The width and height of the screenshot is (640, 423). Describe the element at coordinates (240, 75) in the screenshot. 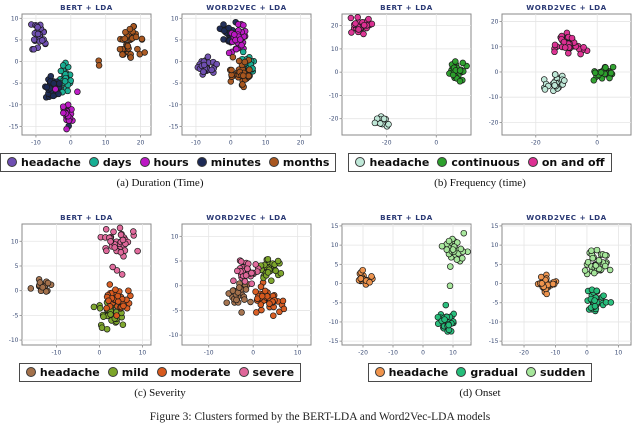

I see `scatter-plot-a-word2vec: -10 0 10 20 10 5 0 -5 -10 -15 WORD2VEC + LDA` at that location.